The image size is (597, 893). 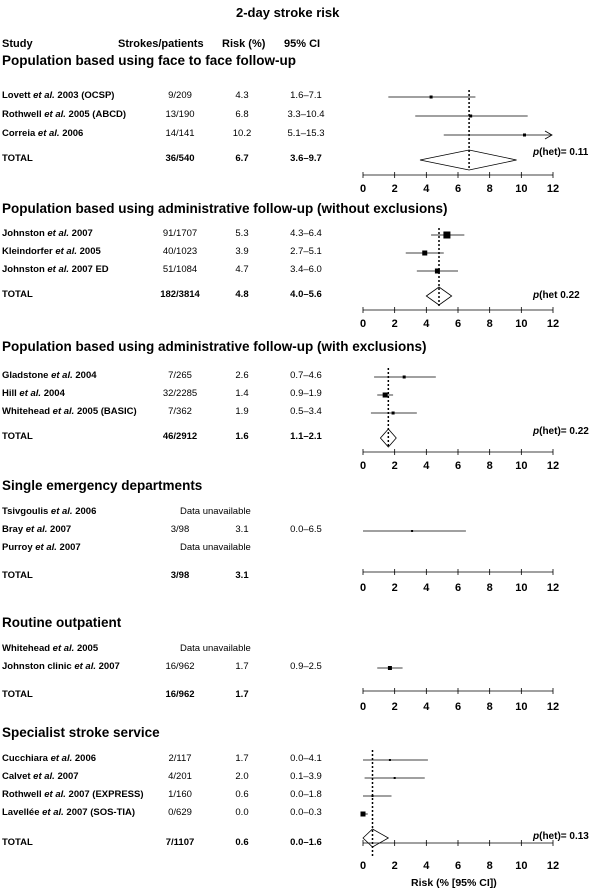 I want to click on x-tick-label-4-0: 0, so click(x=363, y=707).